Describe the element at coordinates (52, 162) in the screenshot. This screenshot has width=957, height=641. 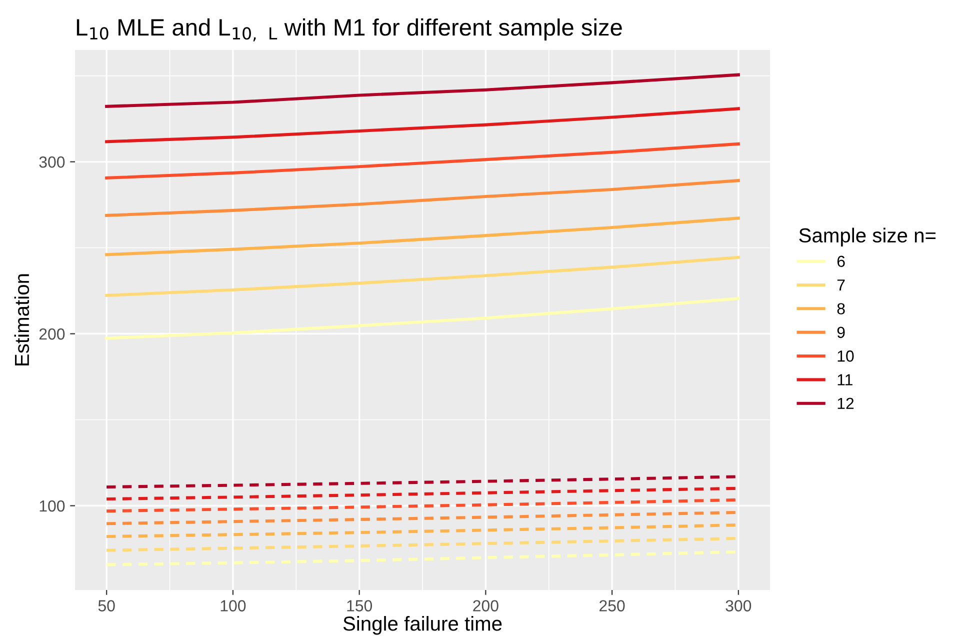
I see `y-tick-label: 300` at that location.